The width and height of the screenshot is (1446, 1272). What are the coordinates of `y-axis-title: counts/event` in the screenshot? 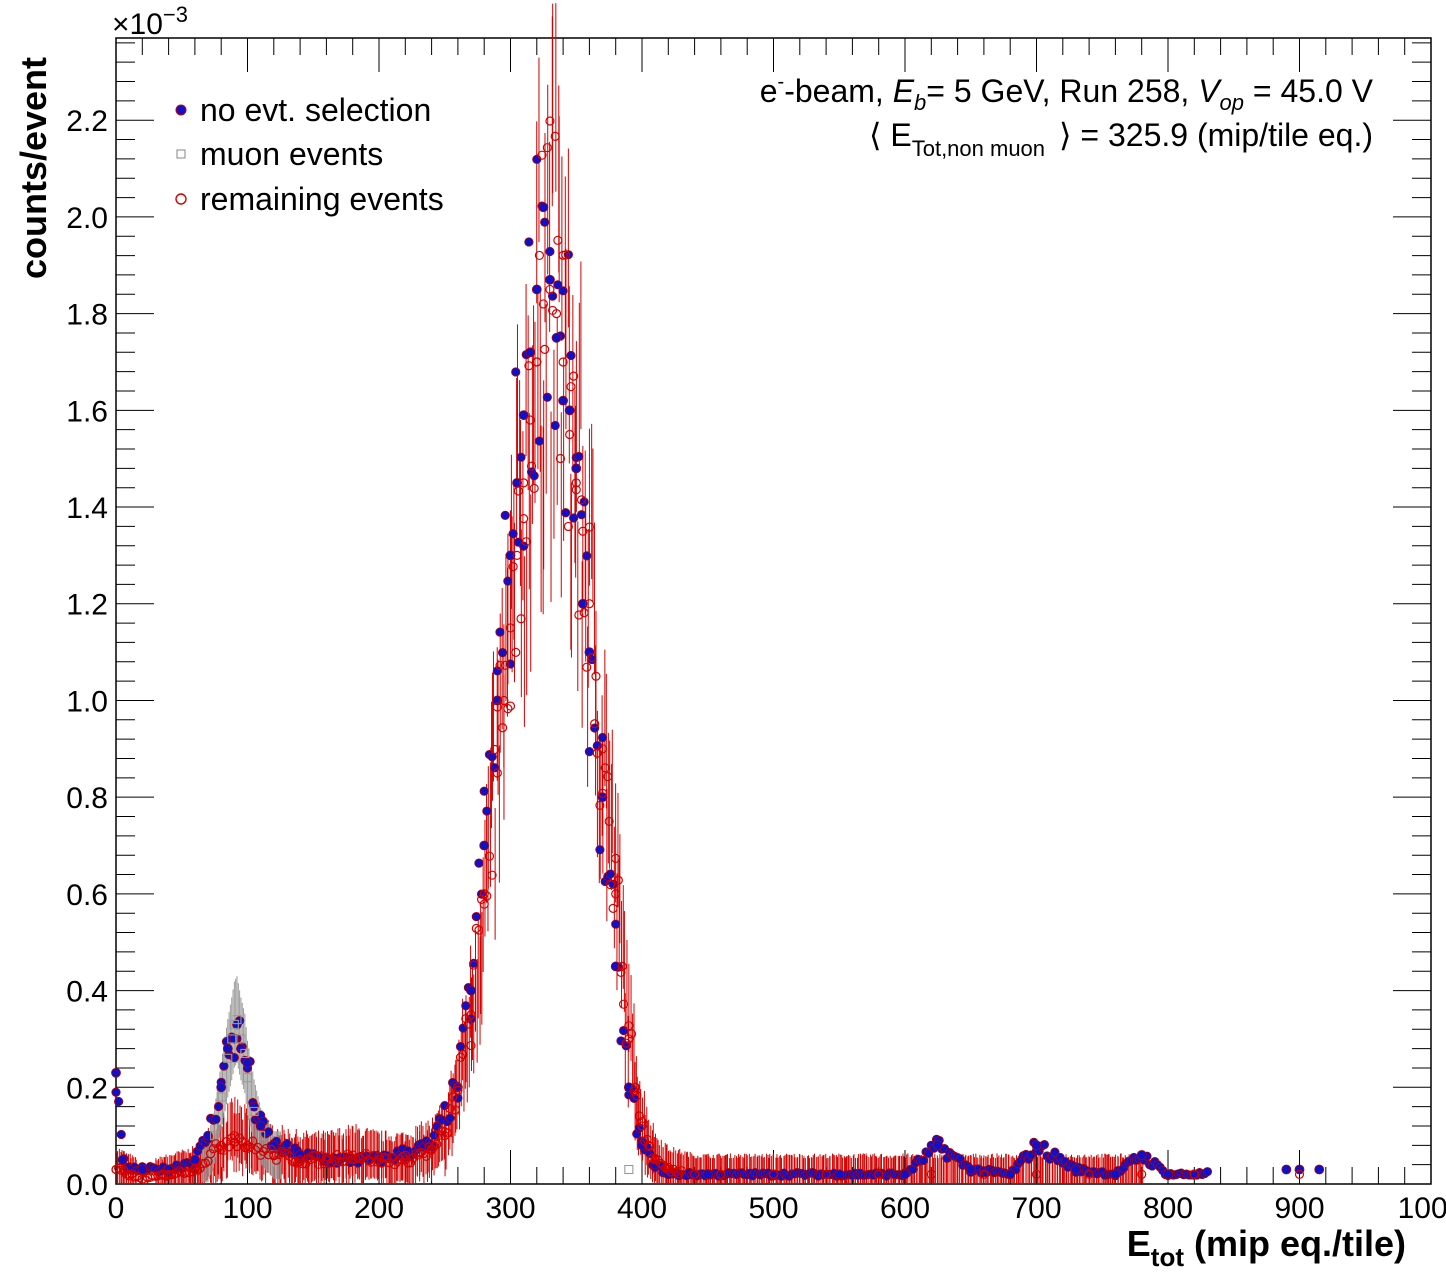 It's located at (33, 168).